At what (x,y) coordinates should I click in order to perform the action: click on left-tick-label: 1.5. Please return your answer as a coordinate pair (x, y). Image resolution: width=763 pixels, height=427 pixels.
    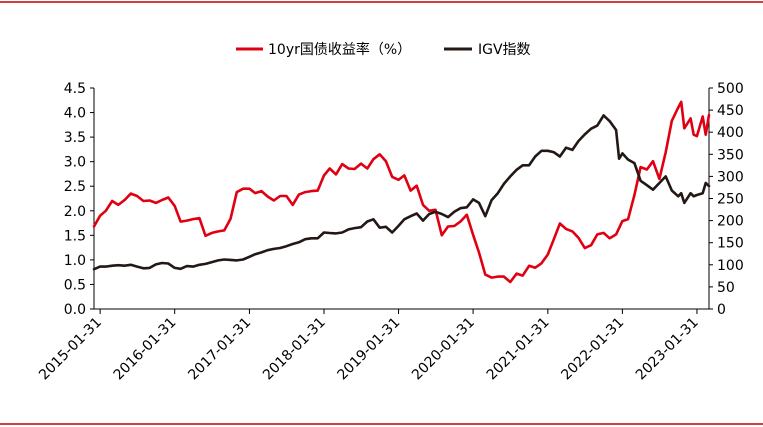
    Looking at the image, I should click on (75, 236).